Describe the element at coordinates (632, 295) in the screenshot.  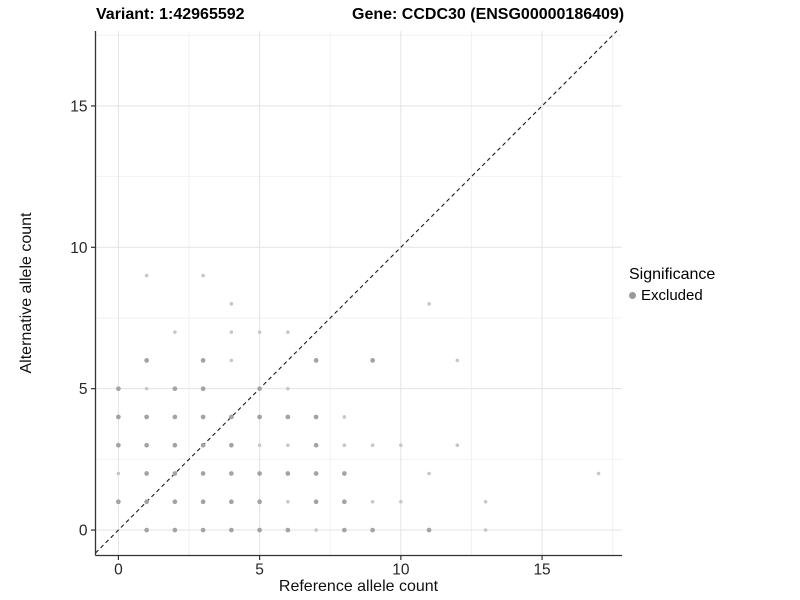
I see `excluded-dot-icon` at that location.